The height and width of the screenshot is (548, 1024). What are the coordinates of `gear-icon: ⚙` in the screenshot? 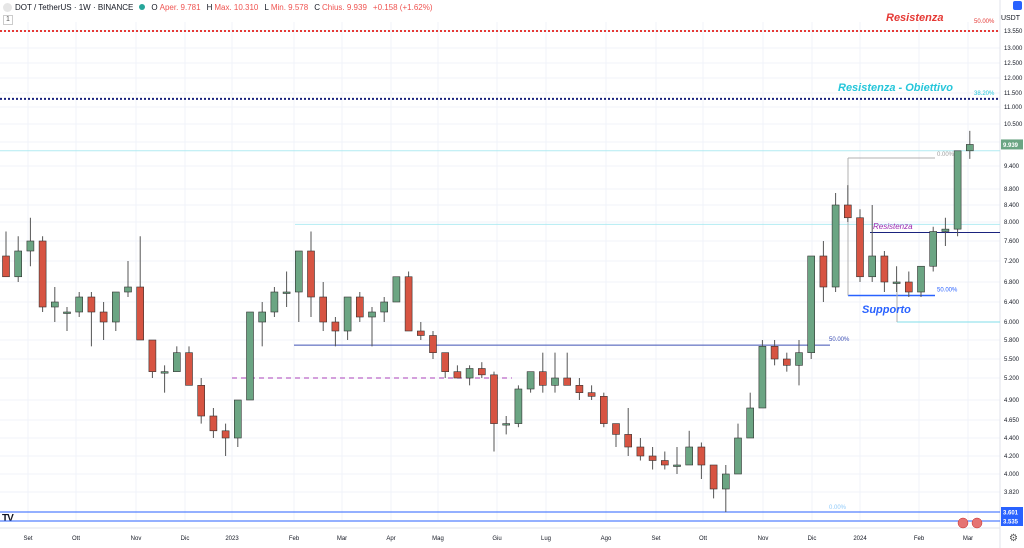 It's located at (1013, 538).